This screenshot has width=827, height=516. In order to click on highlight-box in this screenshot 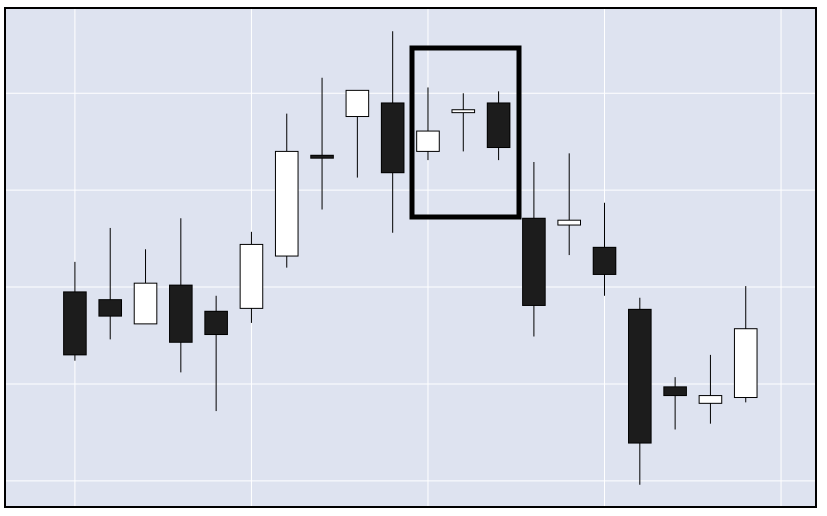, I will do `click(465, 132)`.